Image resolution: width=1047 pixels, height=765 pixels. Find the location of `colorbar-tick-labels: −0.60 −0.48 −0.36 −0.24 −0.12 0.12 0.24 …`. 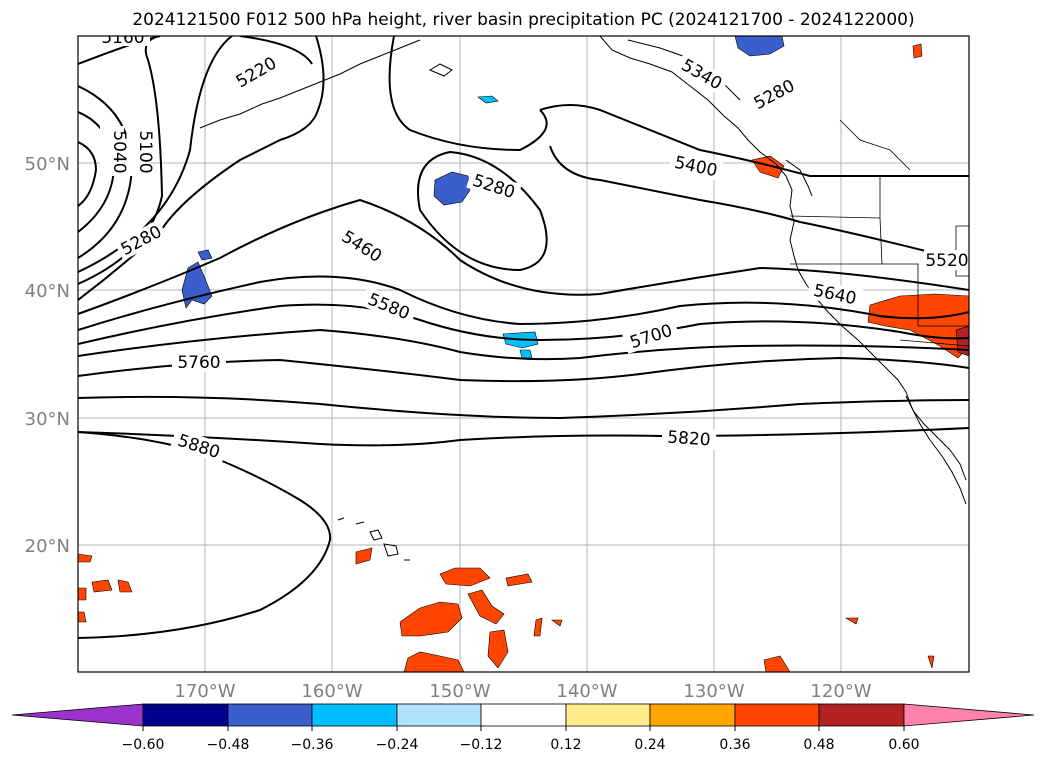

colorbar-tick-labels: −0.60 −0.48 −0.36 −0.24 −0.12 0.12 0.24 … is located at coordinates (521, 745).